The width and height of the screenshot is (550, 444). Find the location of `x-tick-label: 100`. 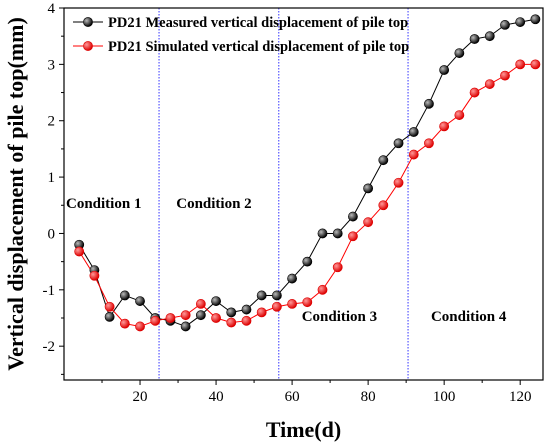

x-tick-label: 100 is located at coordinates (444, 397).